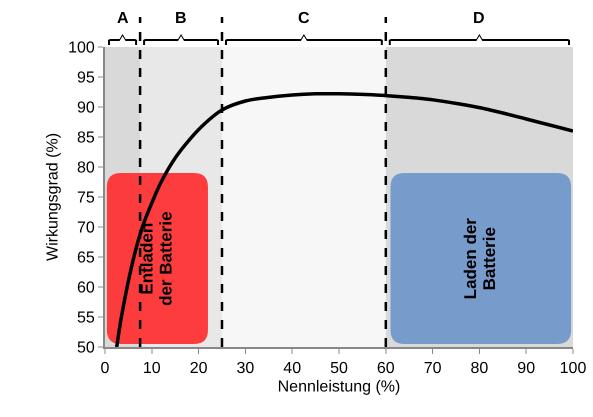  What do you see at coordinates (181, 18) in the screenshot?
I see `band-label: B` at bounding box center [181, 18].